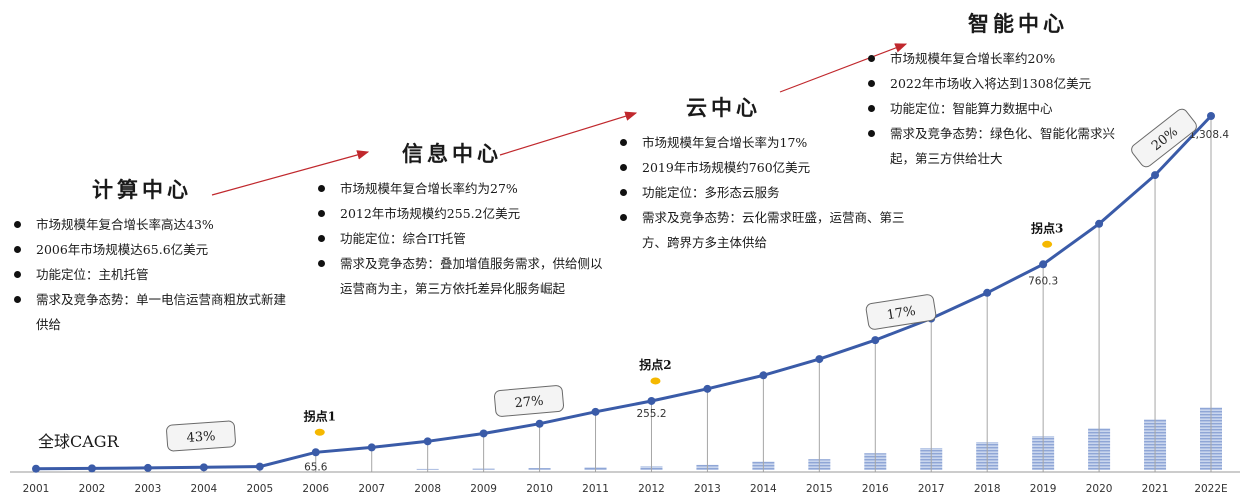  Describe the element at coordinates (315, 489) in the screenshot. I see `x-tick-label: 2006` at that location.